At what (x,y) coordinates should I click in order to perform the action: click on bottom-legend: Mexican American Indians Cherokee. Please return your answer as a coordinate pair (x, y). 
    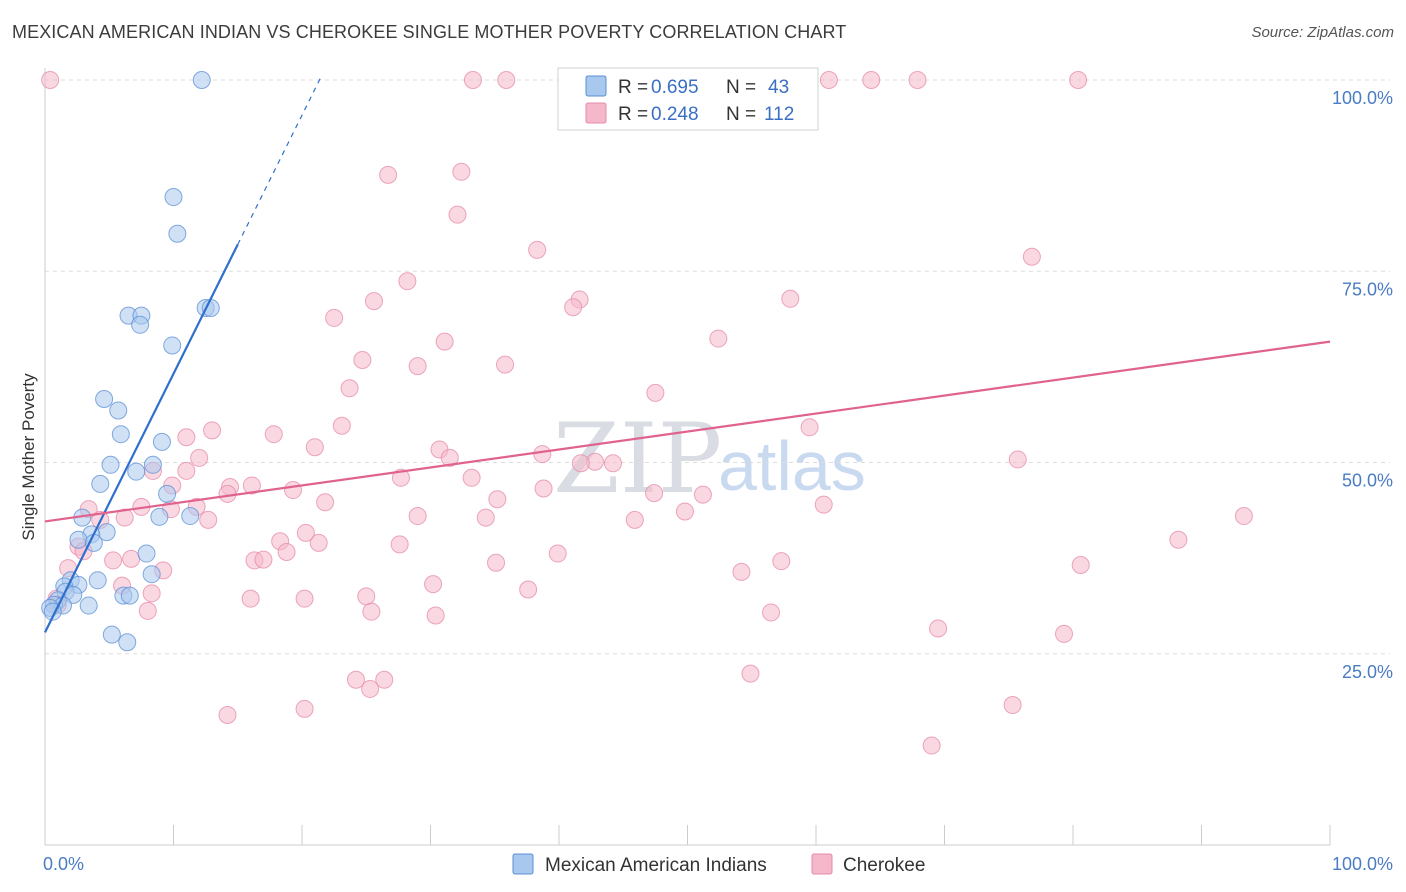
    Looking at the image, I should click on (718, 864).